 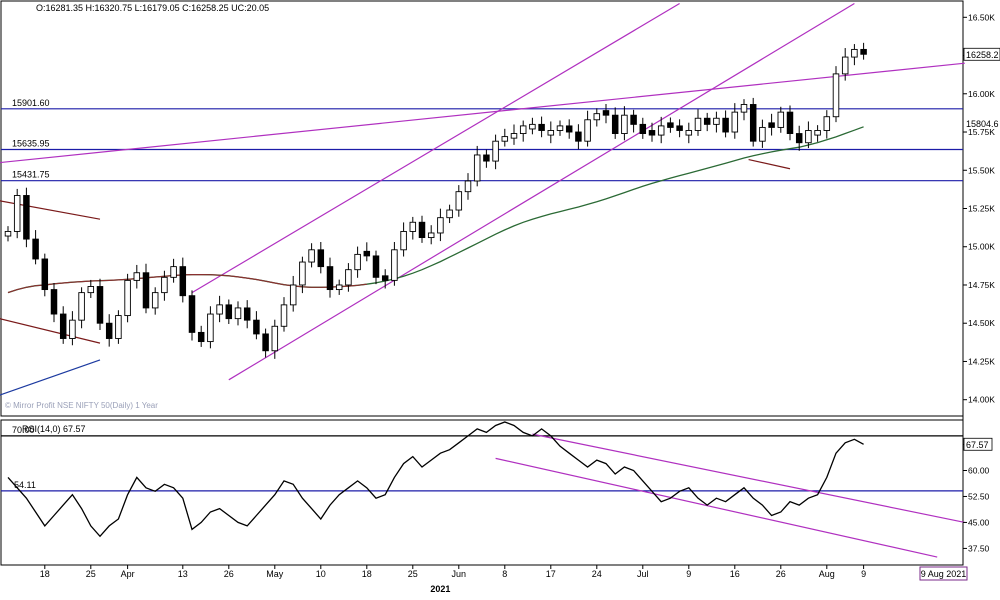 I want to click on x-tick-label-8: 25, so click(x=413, y=574).